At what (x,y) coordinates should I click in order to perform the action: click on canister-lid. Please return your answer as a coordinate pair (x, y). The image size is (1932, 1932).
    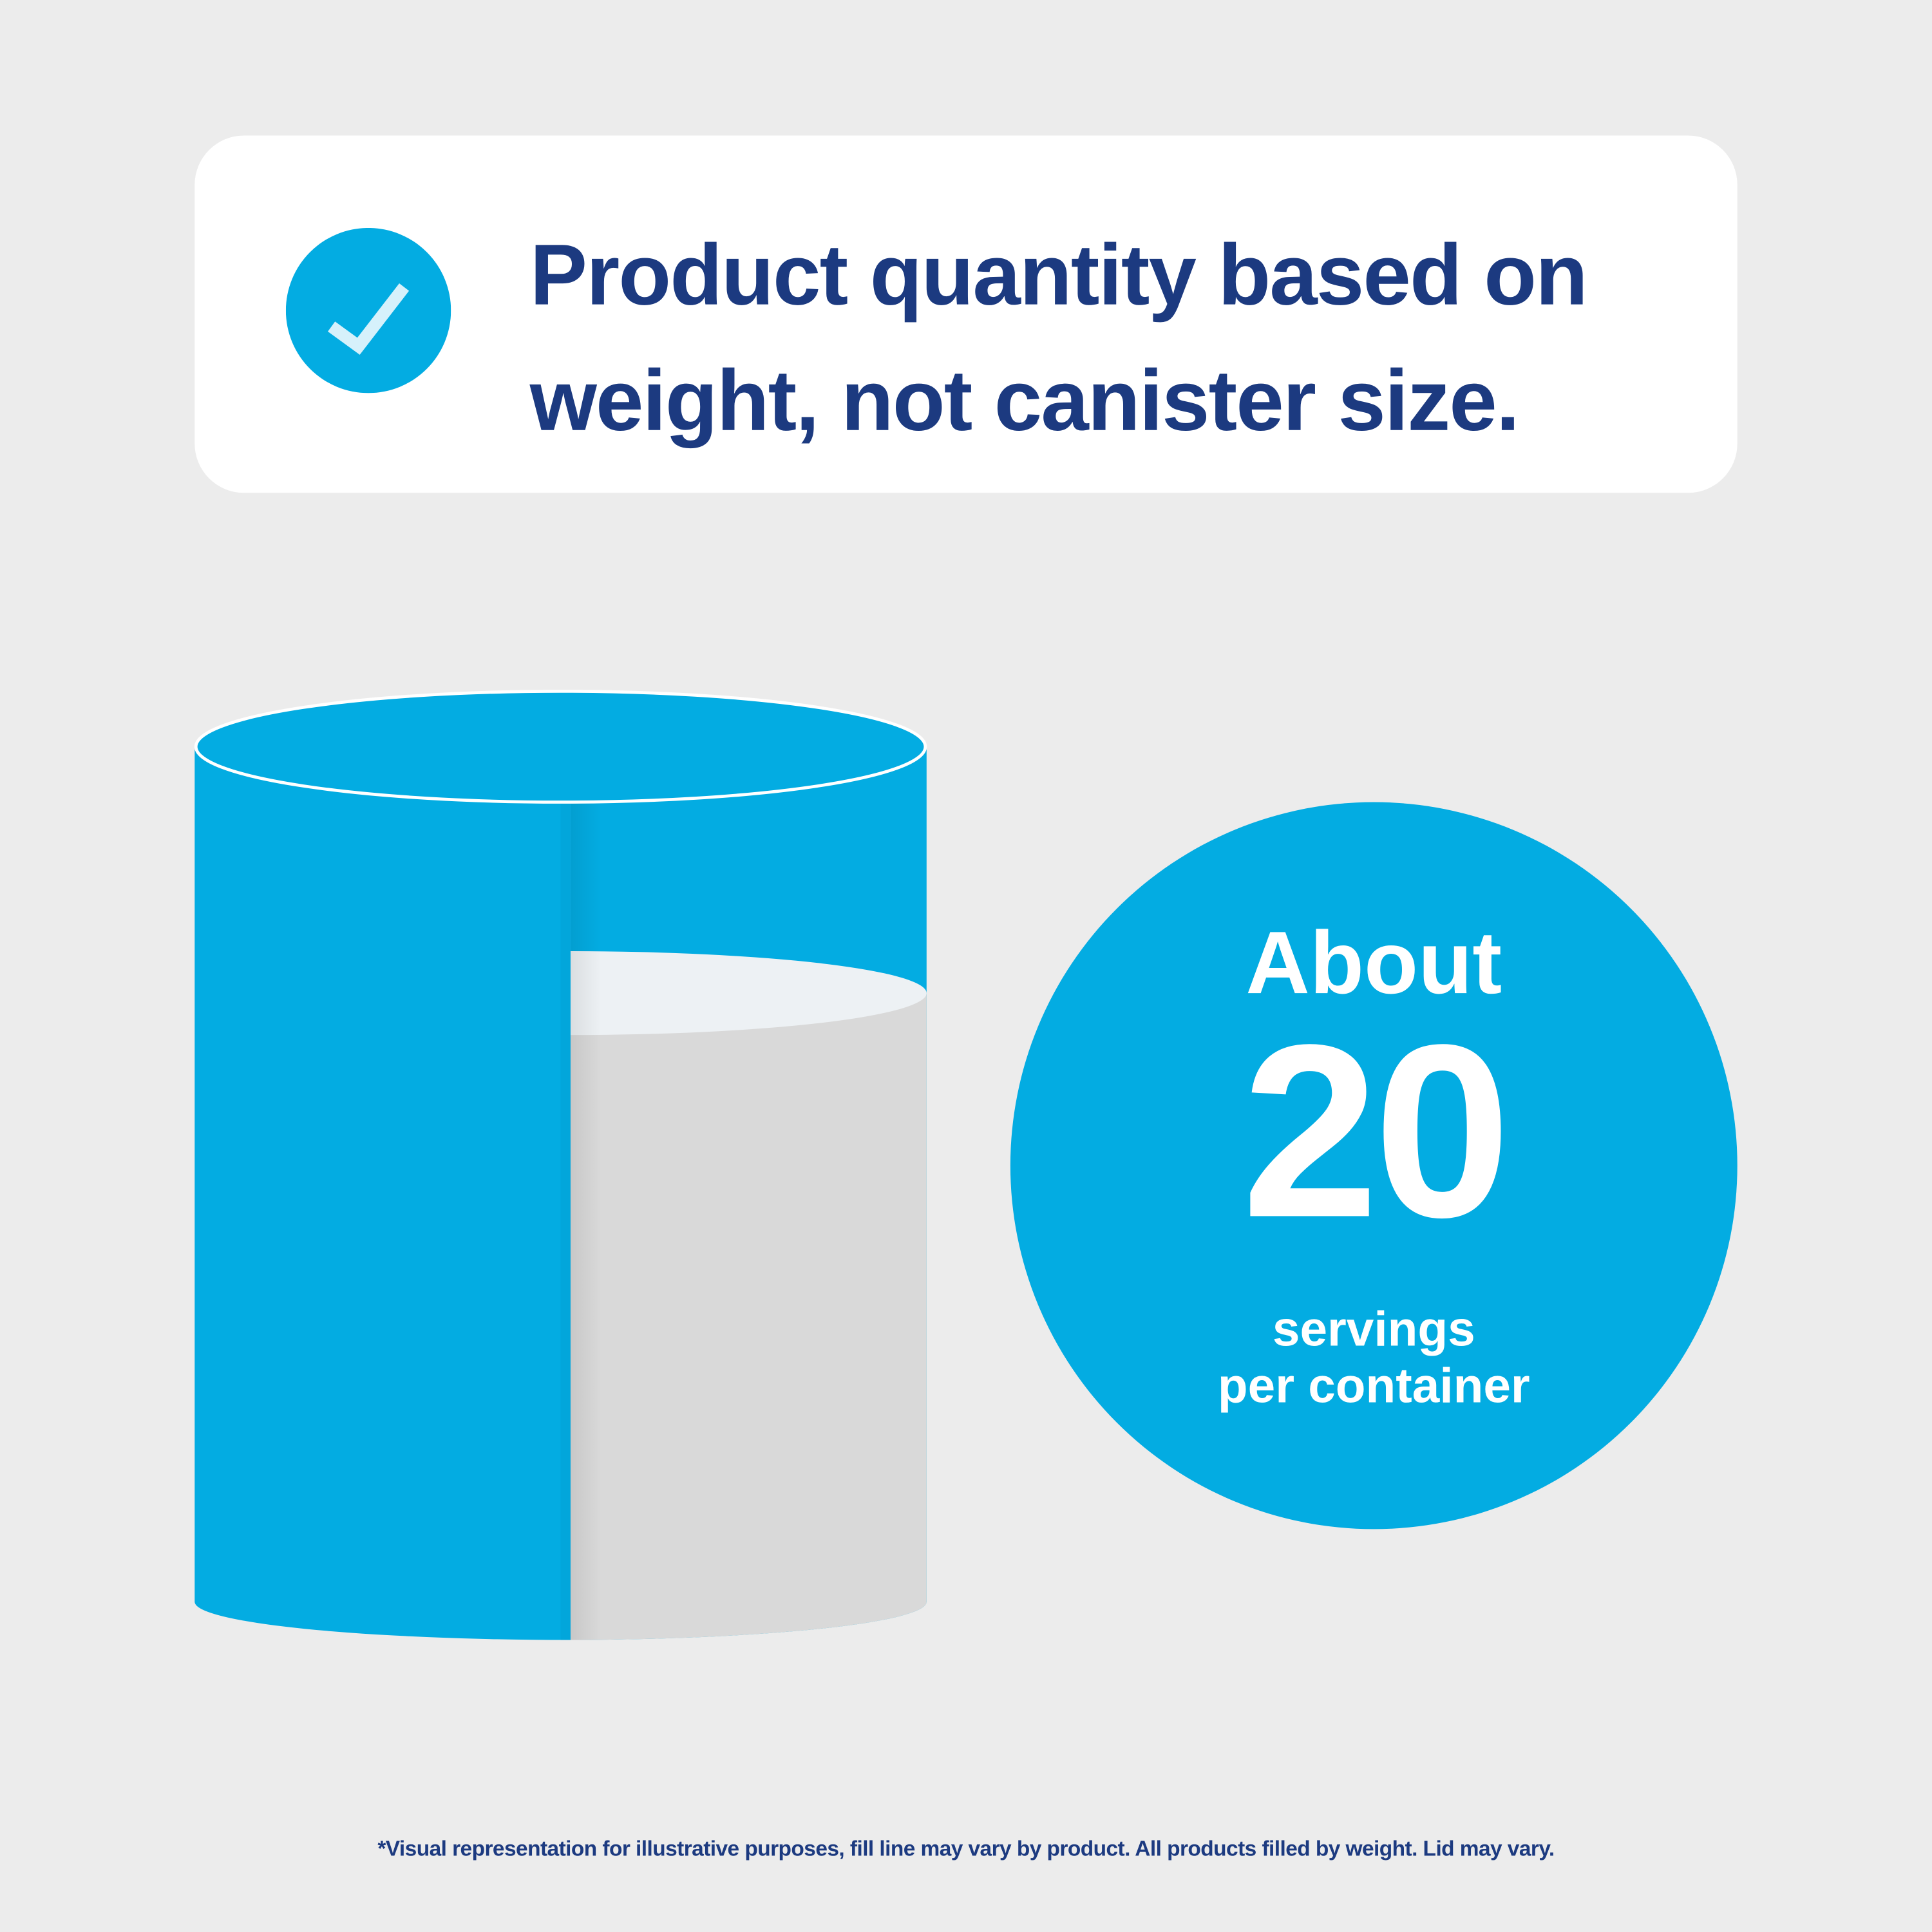
    Looking at the image, I should click on (560, 747).